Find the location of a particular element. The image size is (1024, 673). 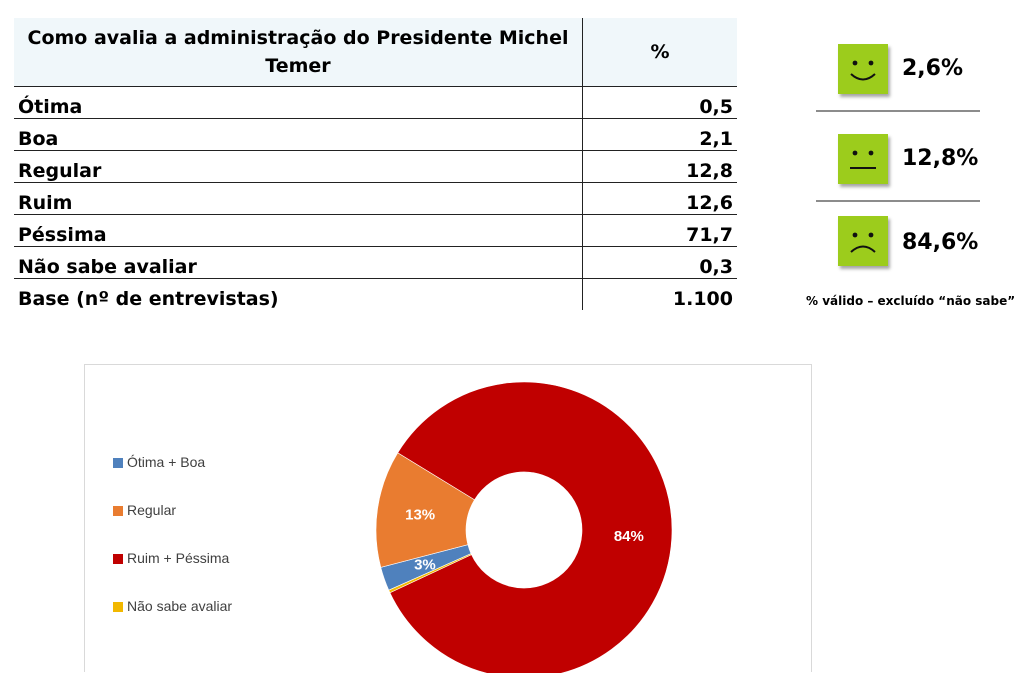

row-value: 71,7 is located at coordinates (659, 230).